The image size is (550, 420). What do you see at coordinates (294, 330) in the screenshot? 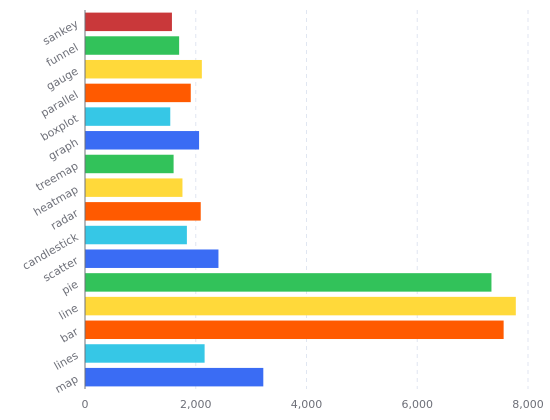
I see `bar-bar` at bounding box center [294, 330].